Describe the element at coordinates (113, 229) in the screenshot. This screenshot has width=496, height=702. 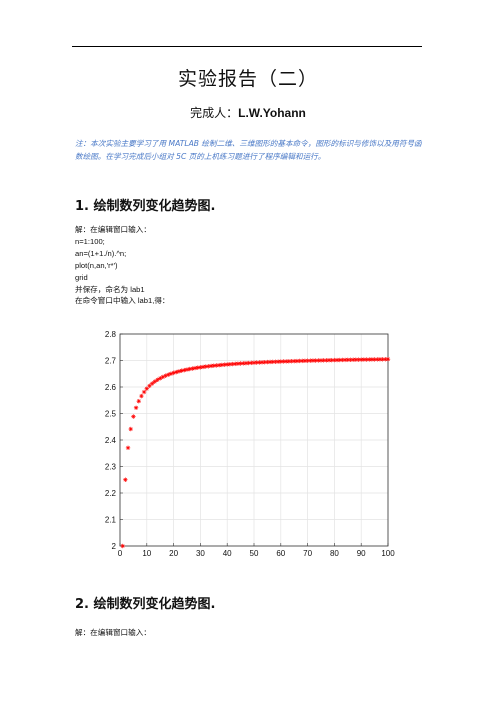
I see `code-line: 解：在编辑窗口输入：` at that location.